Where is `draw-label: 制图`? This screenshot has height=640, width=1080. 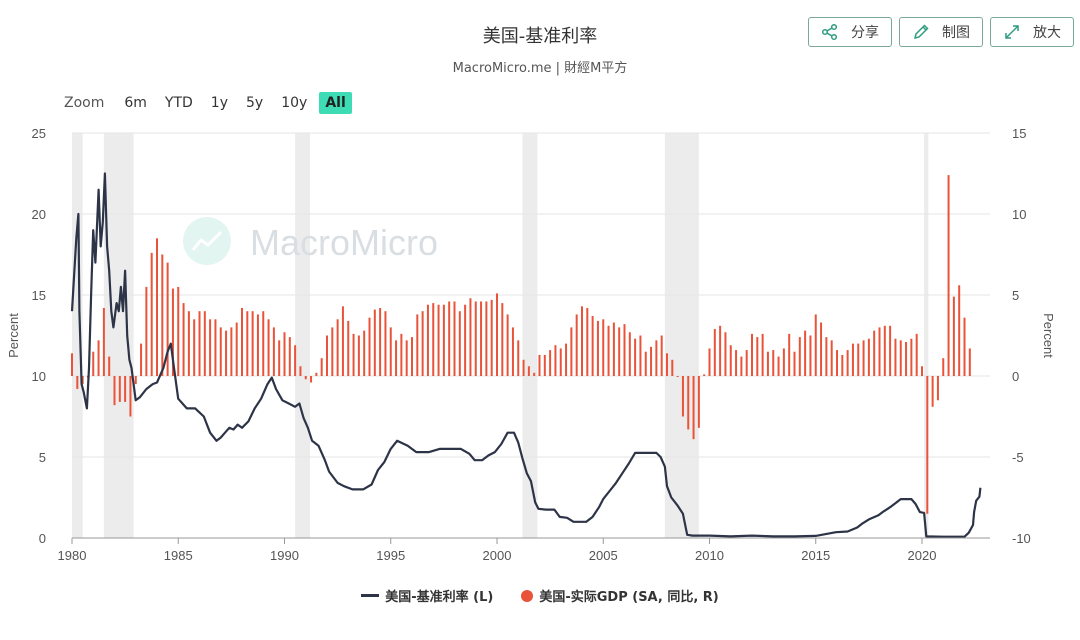 draw-label: 制图 is located at coordinates (956, 33).